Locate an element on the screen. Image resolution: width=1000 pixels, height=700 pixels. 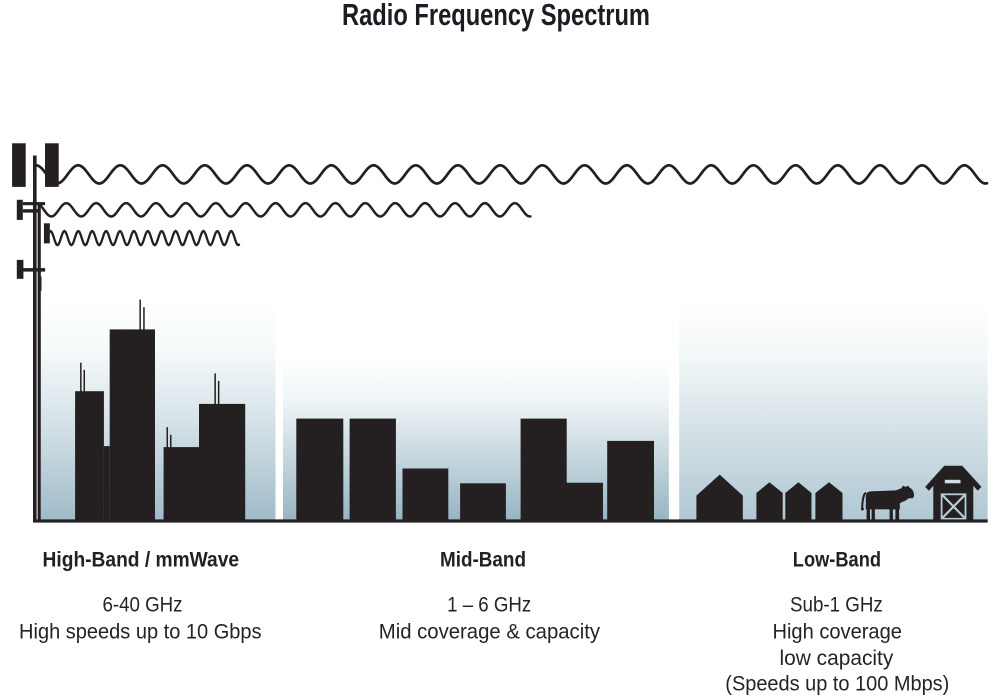
svg-text: High speeds up to 10 Gbps is located at coordinates (140, 632).